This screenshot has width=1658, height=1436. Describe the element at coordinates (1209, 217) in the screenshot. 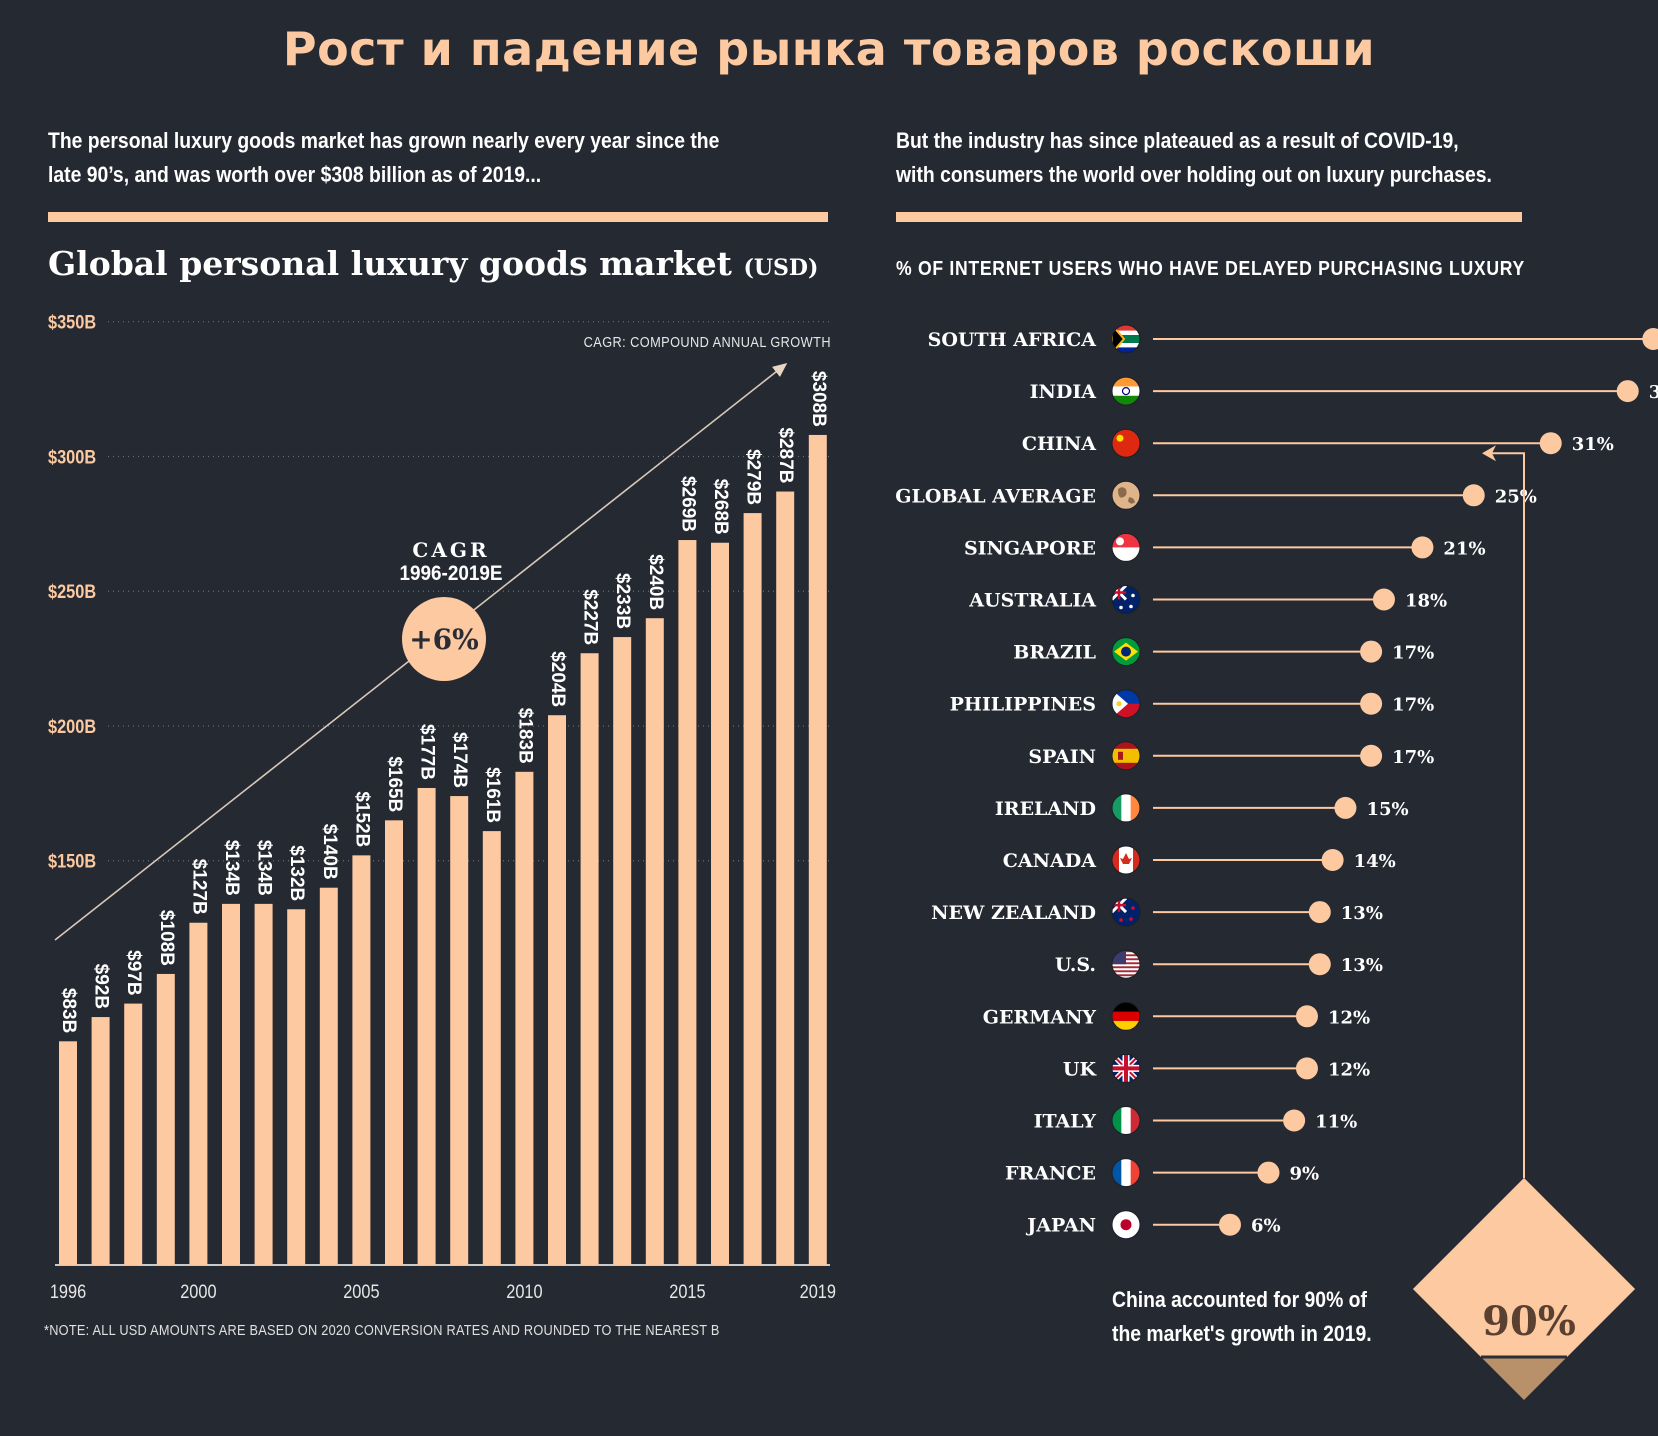

I see `divider-right` at that location.